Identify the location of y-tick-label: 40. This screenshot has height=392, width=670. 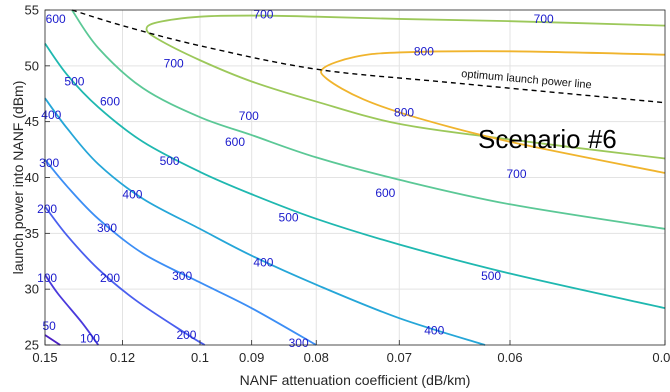
(32, 177).